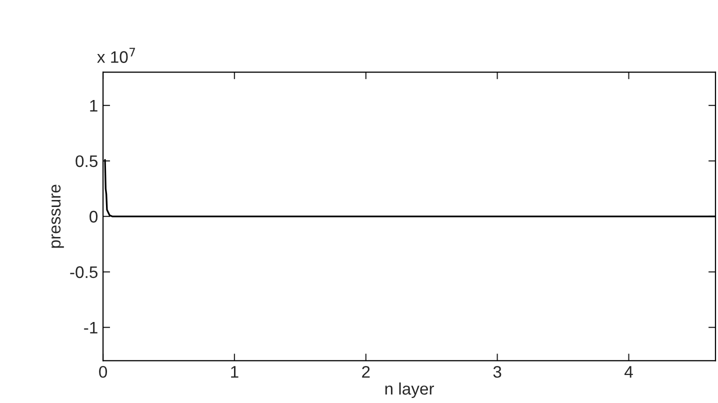 Image resolution: width=718 pixels, height=403 pixels. I want to click on y-tick-label: -0.5, so click(84, 272).